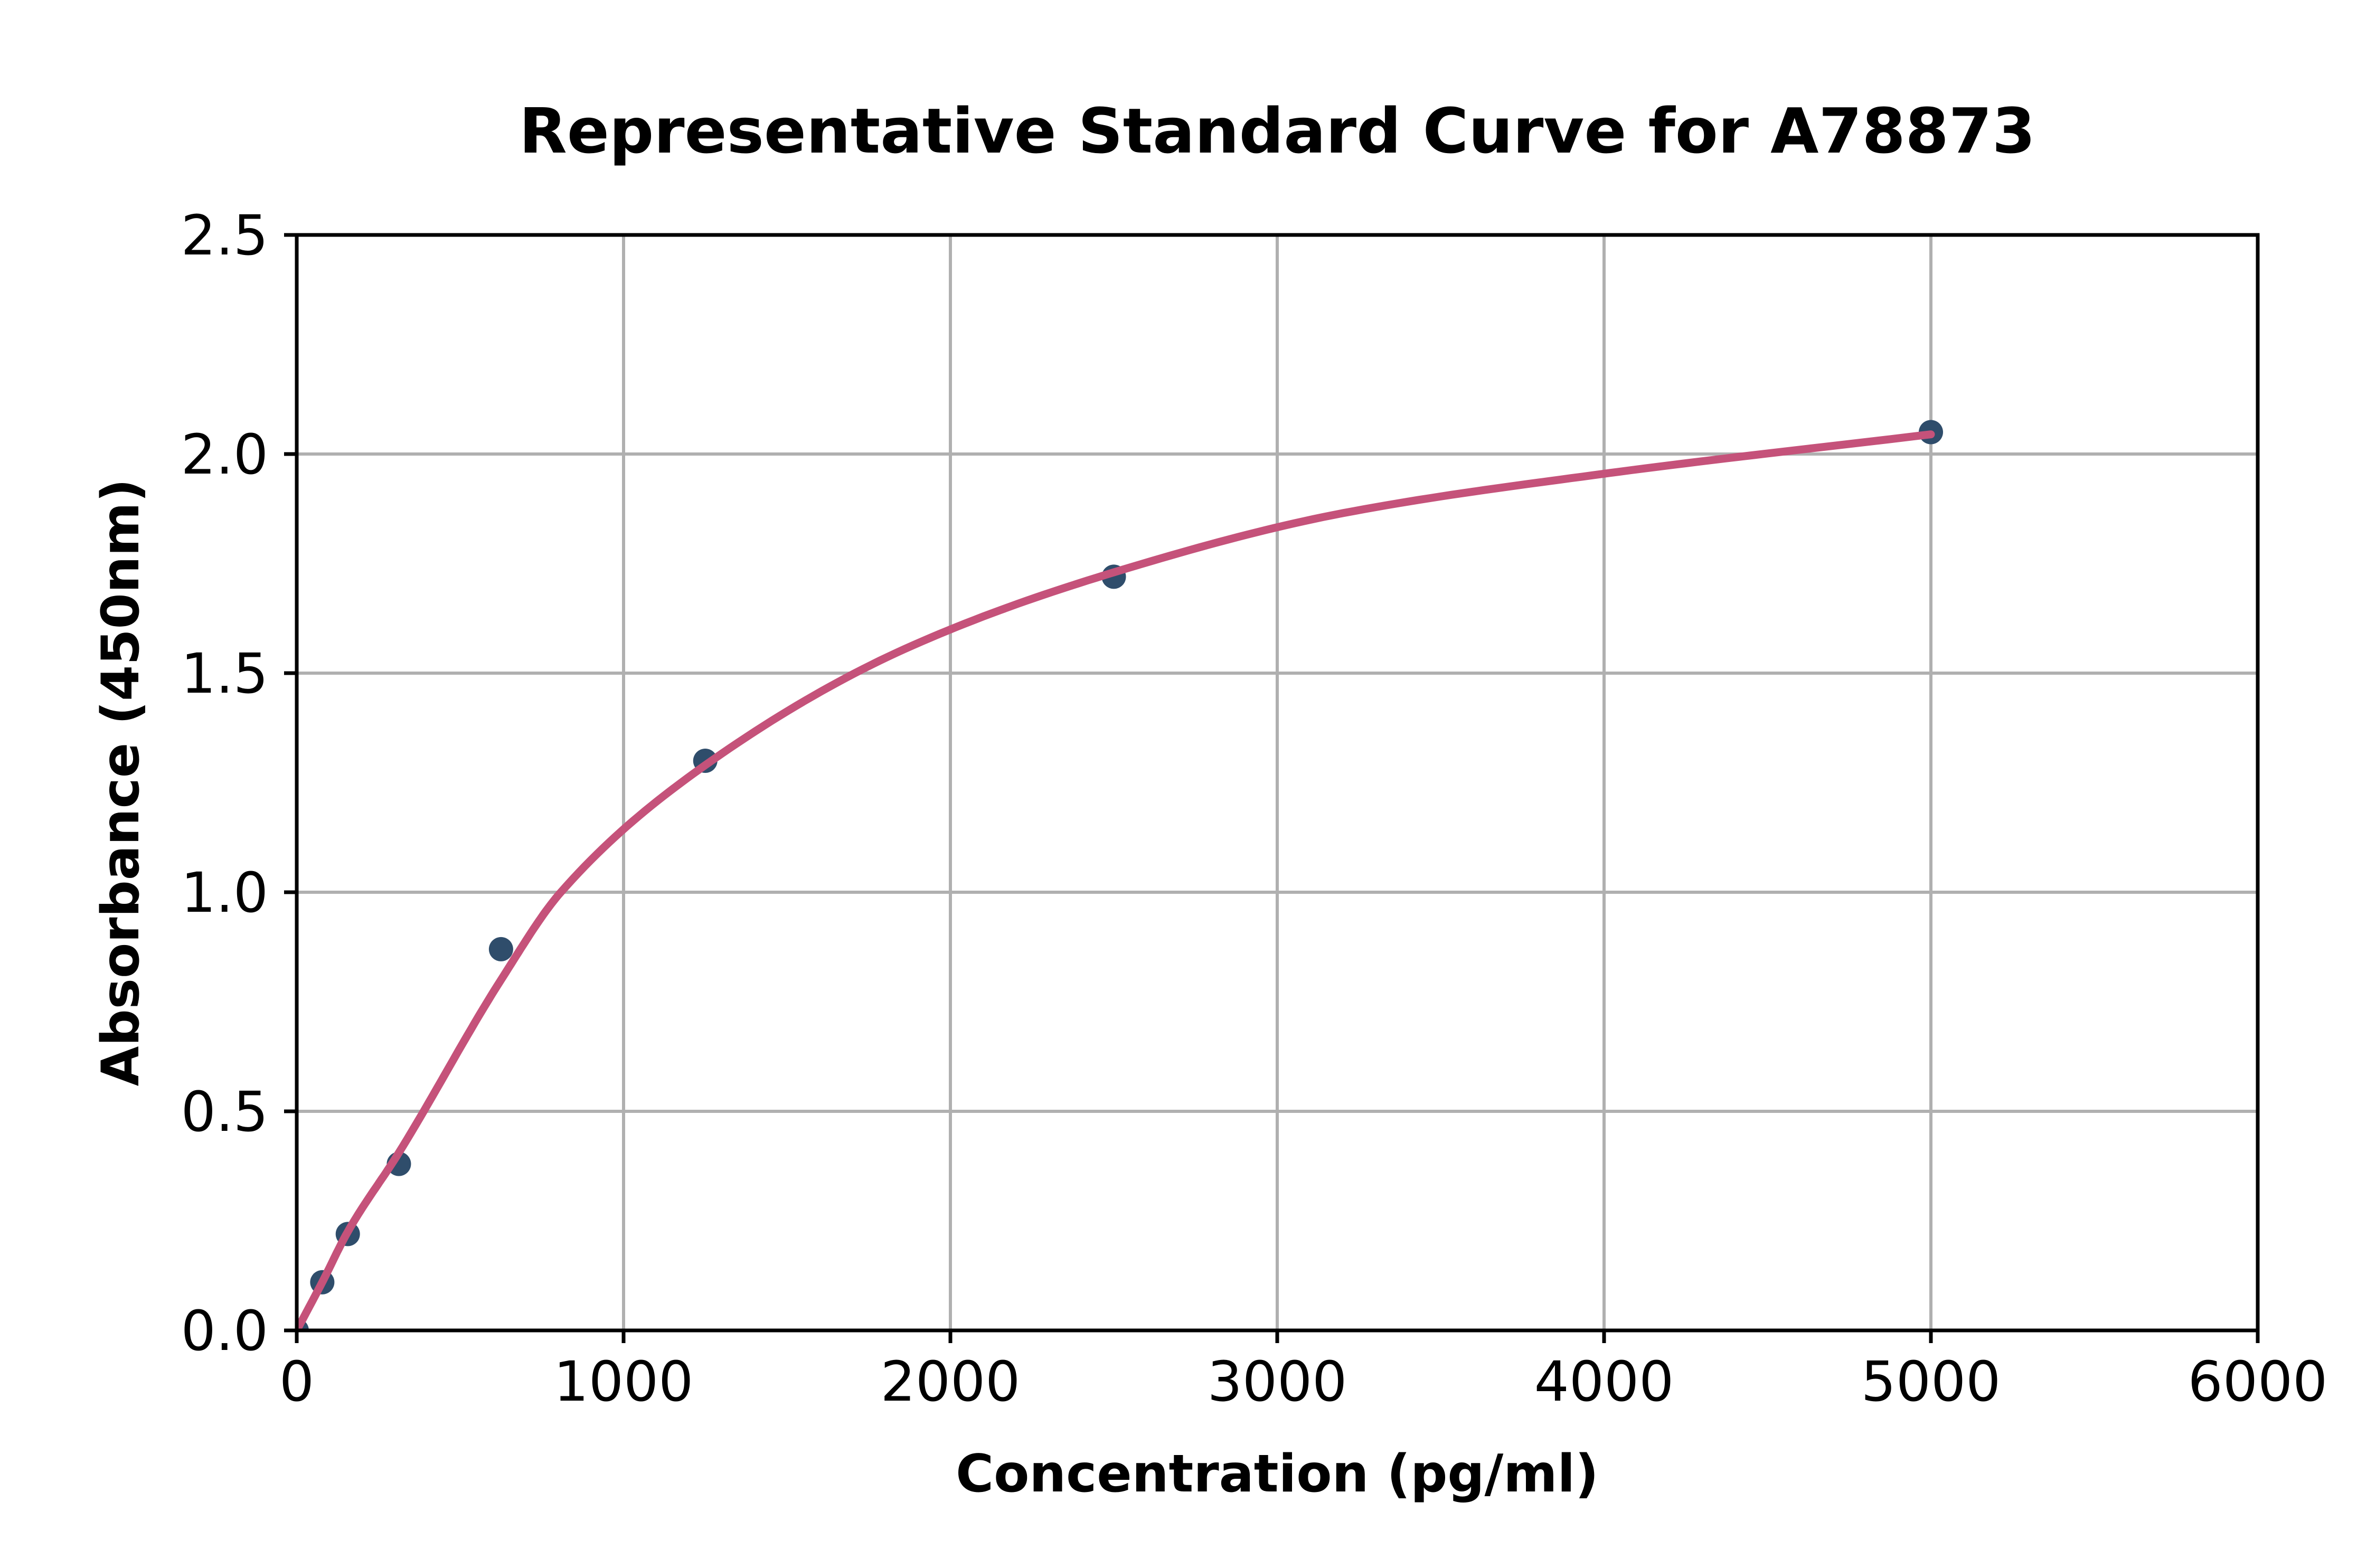 Image resolution: width=2376 pixels, height=1568 pixels. What do you see at coordinates (1277, 131) in the screenshot?
I see `chart-title: Representative Standard Curve for A78873` at bounding box center [1277, 131].